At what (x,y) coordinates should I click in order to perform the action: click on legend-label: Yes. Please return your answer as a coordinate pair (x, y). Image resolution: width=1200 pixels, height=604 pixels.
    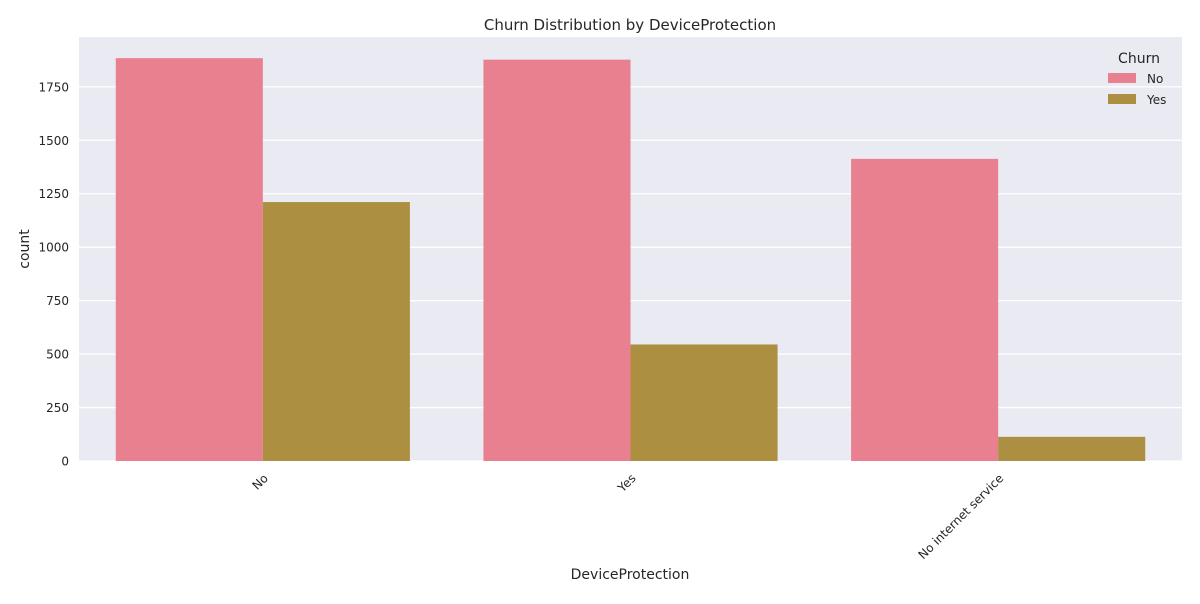
    Looking at the image, I should click on (1156, 100).